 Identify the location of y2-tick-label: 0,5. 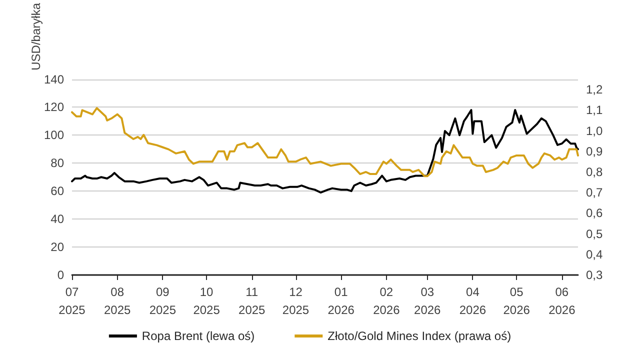
(595, 233).